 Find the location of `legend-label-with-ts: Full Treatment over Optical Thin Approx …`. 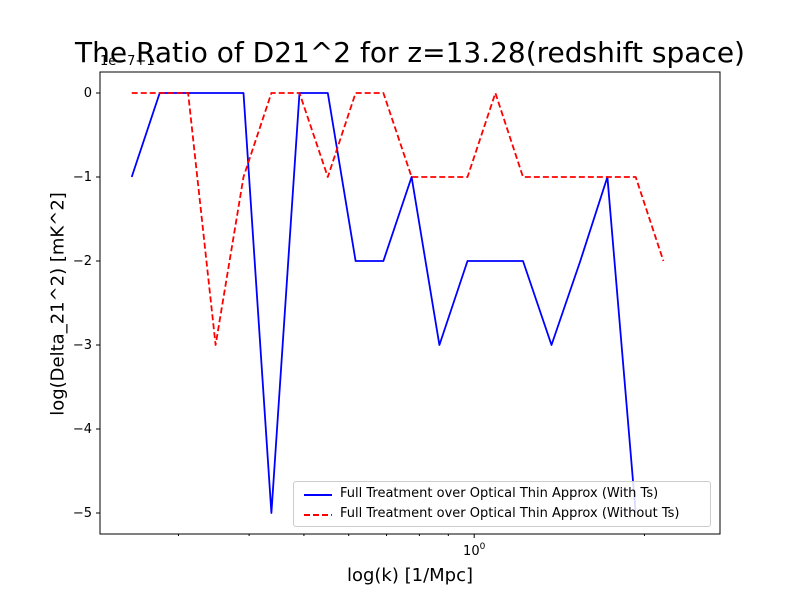

legend-label-with-ts: Full Treatment over Optical Thin Approx … is located at coordinates (499, 493).